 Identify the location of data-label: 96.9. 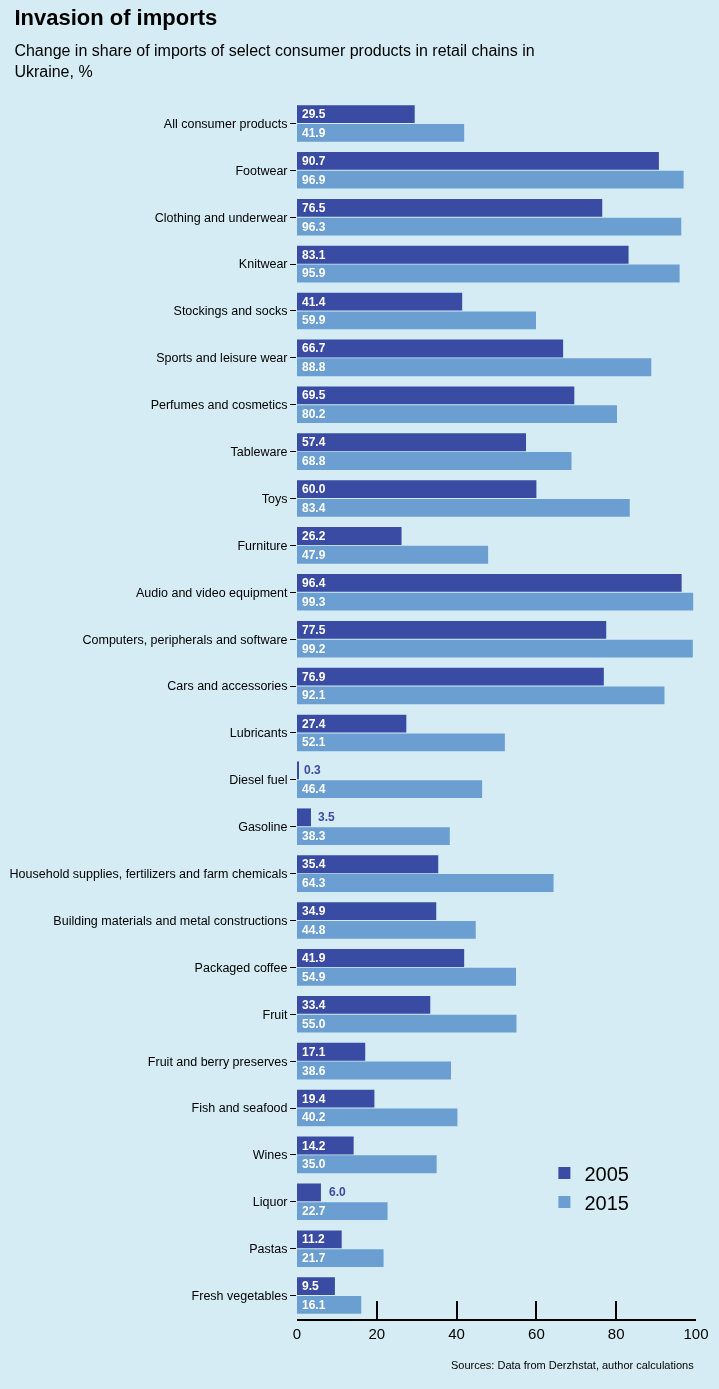
(314, 180).